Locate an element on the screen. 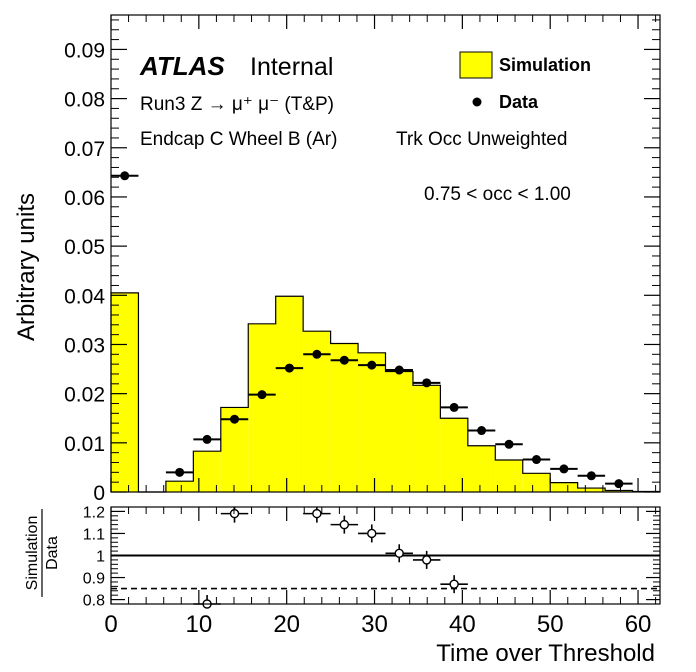 This screenshot has width=696, height=672. region-label: Endcap C Wheel B (Ar) is located at coordinates (238, 139).